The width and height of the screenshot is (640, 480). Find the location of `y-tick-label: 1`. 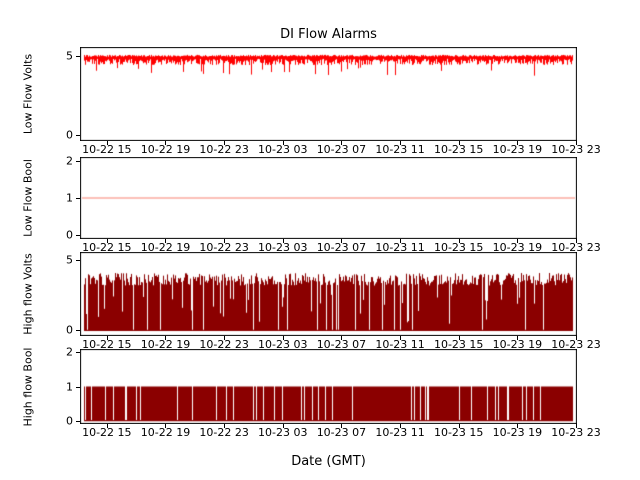

y-tick-label: 1 is located at coordinates (69, 198).